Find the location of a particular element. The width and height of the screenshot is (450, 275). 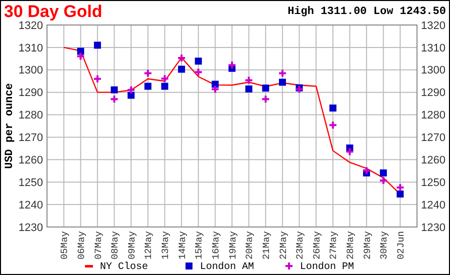

y2-tick-label: 1290 is located at coordinates (433, 93).